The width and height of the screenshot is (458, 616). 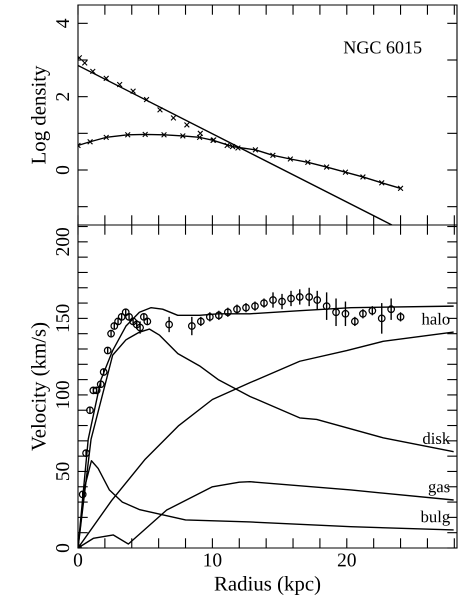 I want to click on legend-label: bulg, so click(x=435, y=518).